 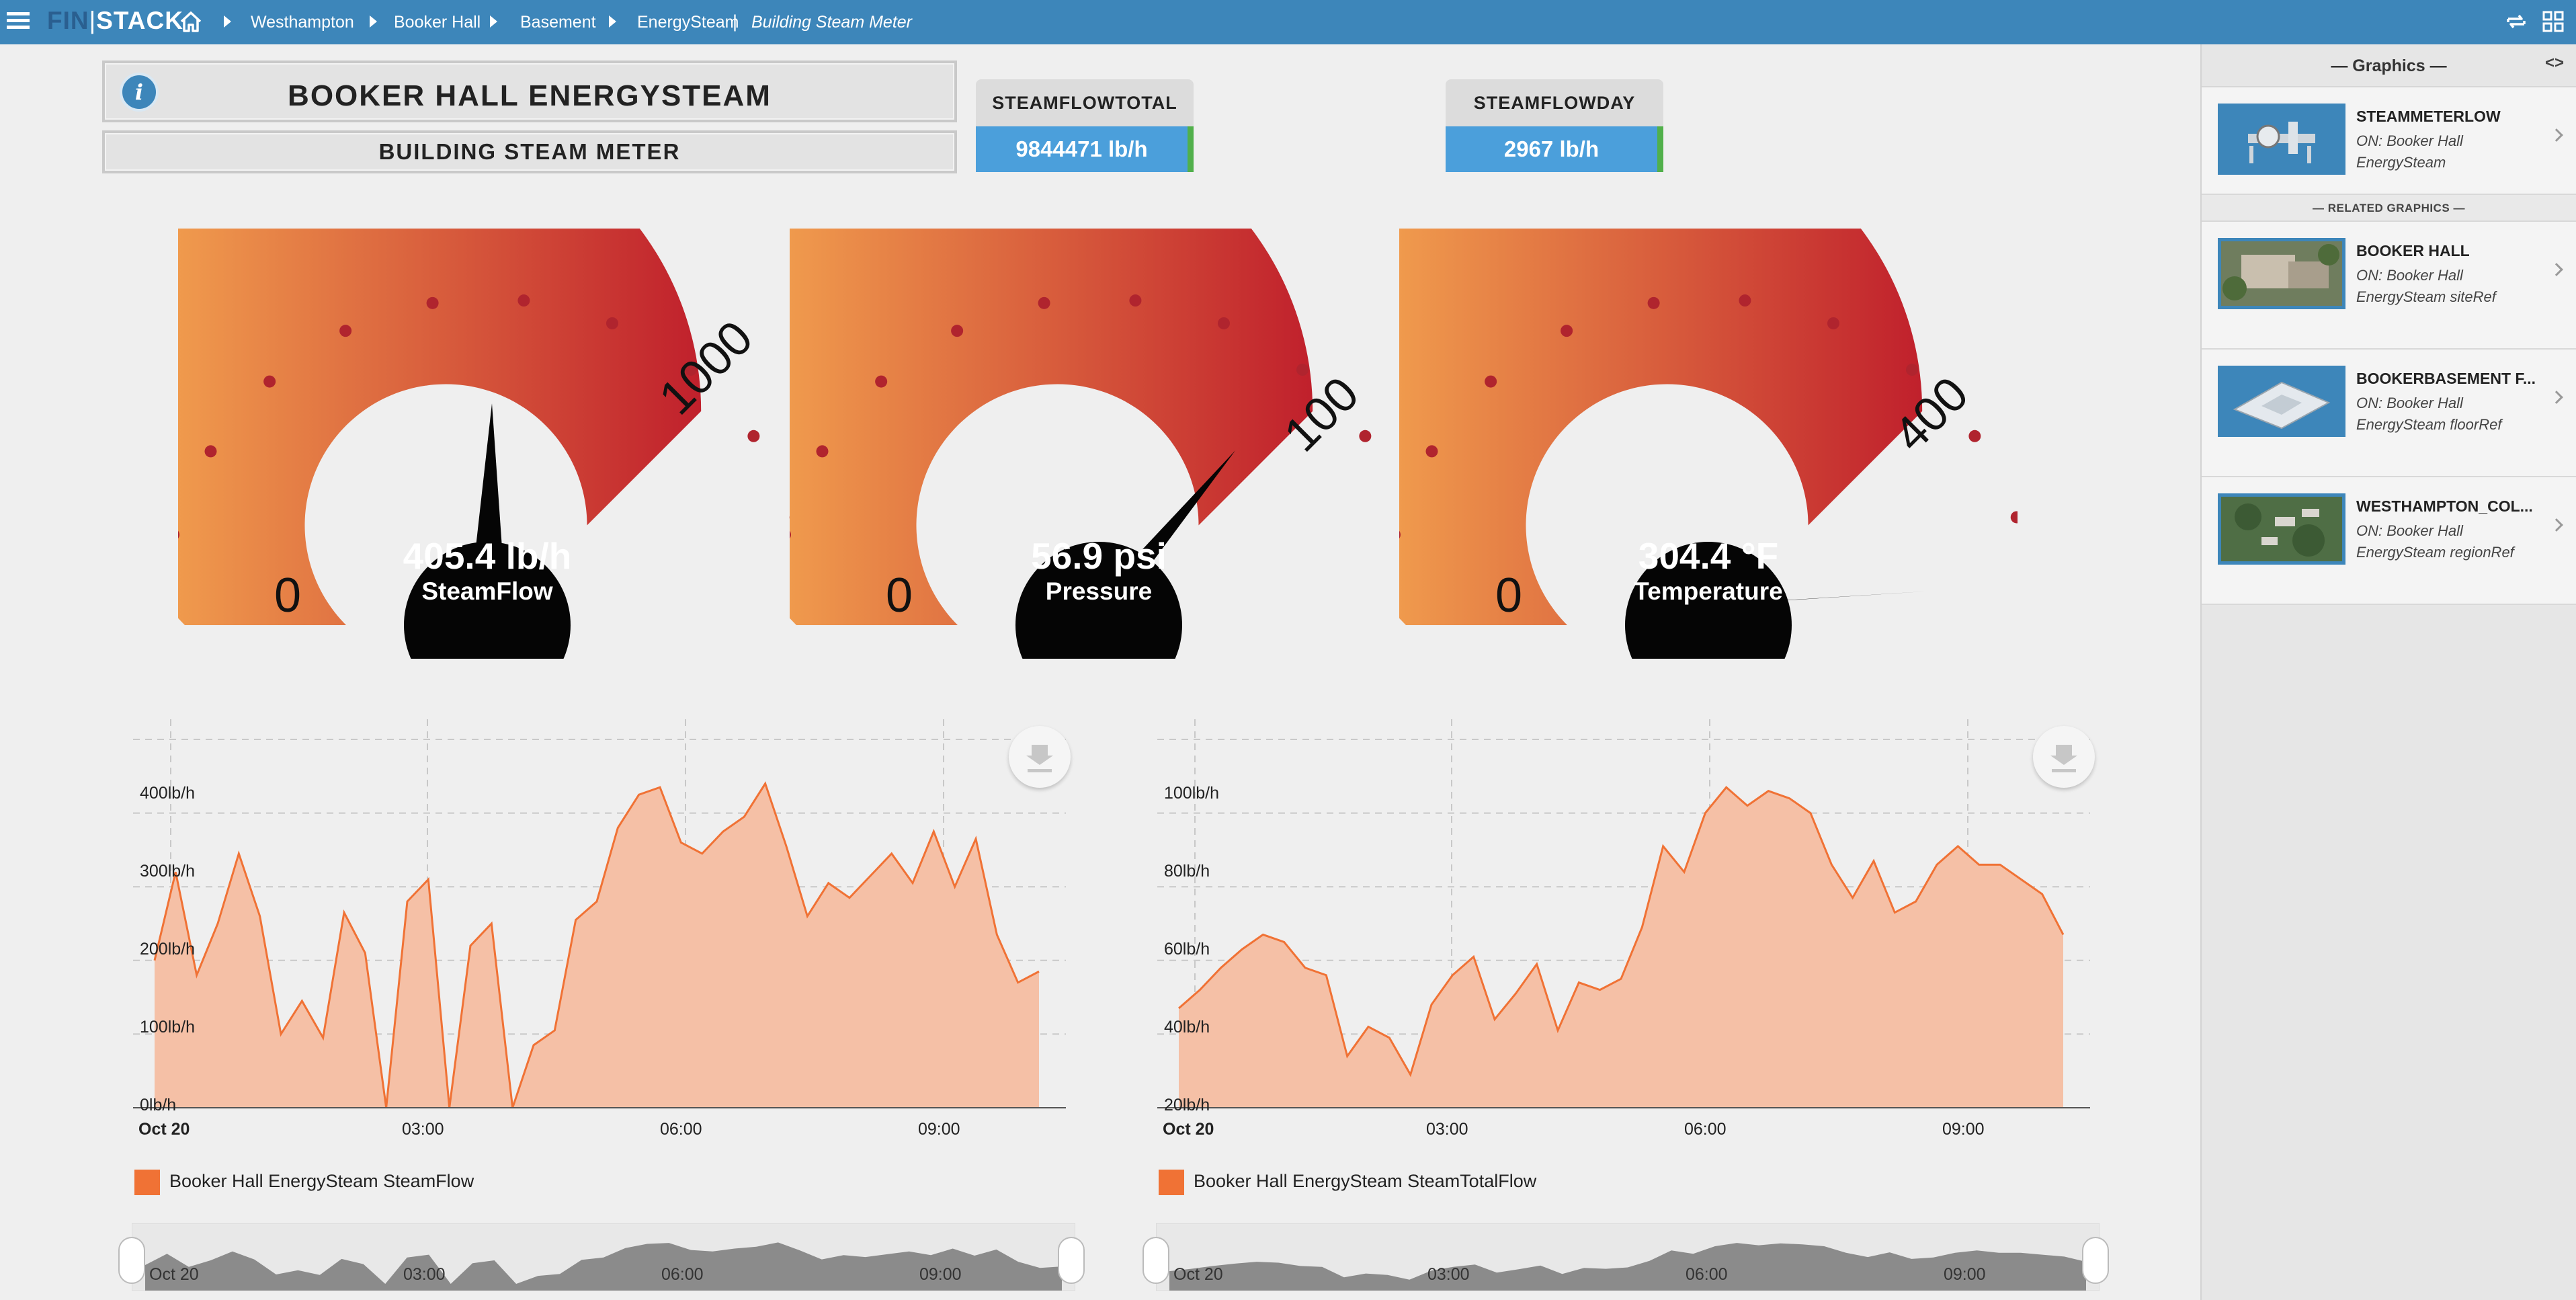 I want to click on navigator-tick-label: 06:00, so click(x=682, y=1274).